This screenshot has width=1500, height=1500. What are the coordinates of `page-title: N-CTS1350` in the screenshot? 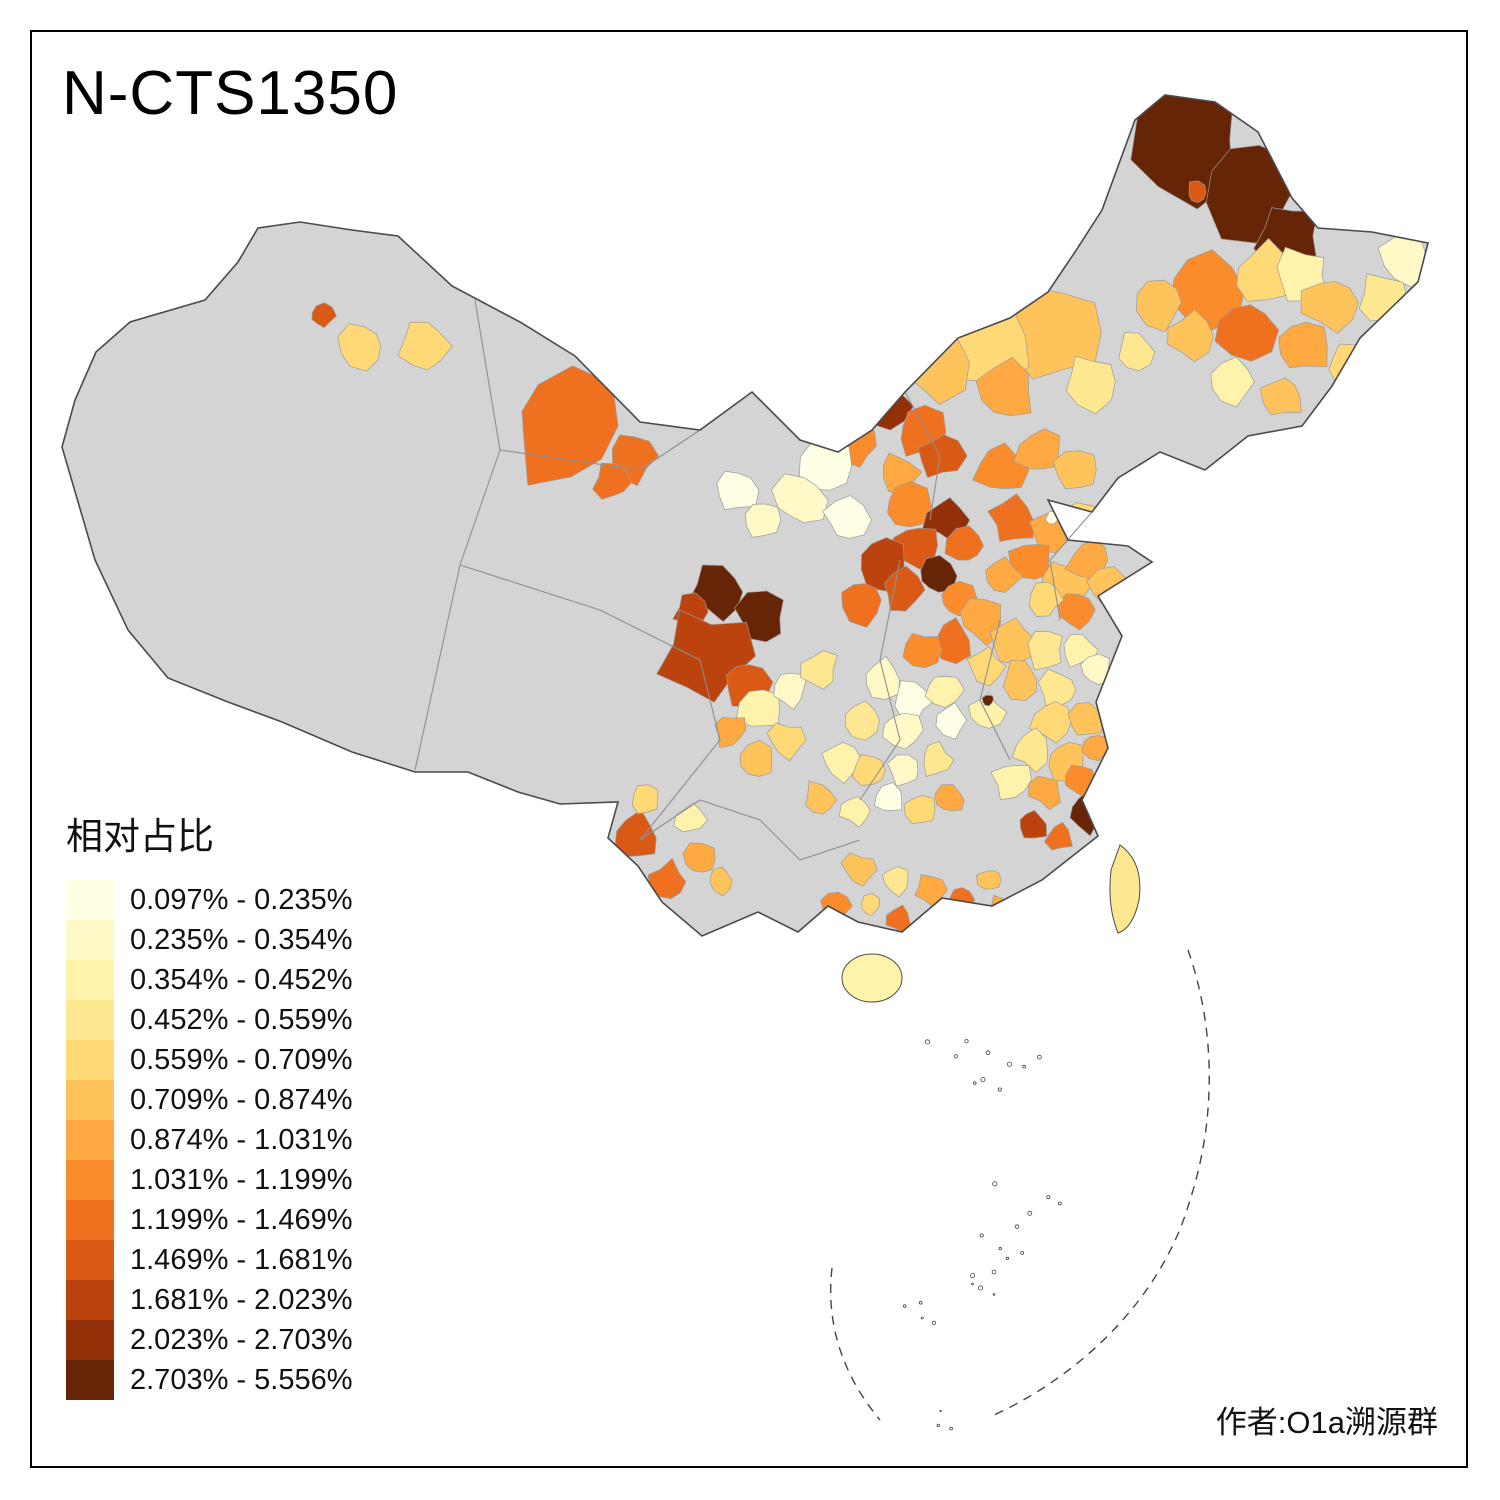 It's located at (230, 93).